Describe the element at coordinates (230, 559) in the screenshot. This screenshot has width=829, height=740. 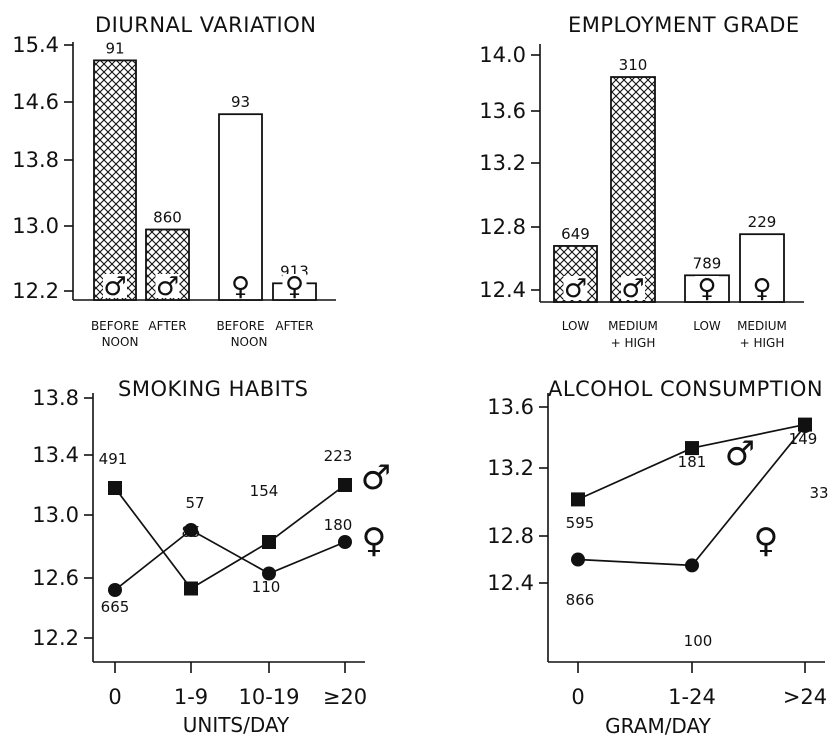
I see `female-series-line` at that location.